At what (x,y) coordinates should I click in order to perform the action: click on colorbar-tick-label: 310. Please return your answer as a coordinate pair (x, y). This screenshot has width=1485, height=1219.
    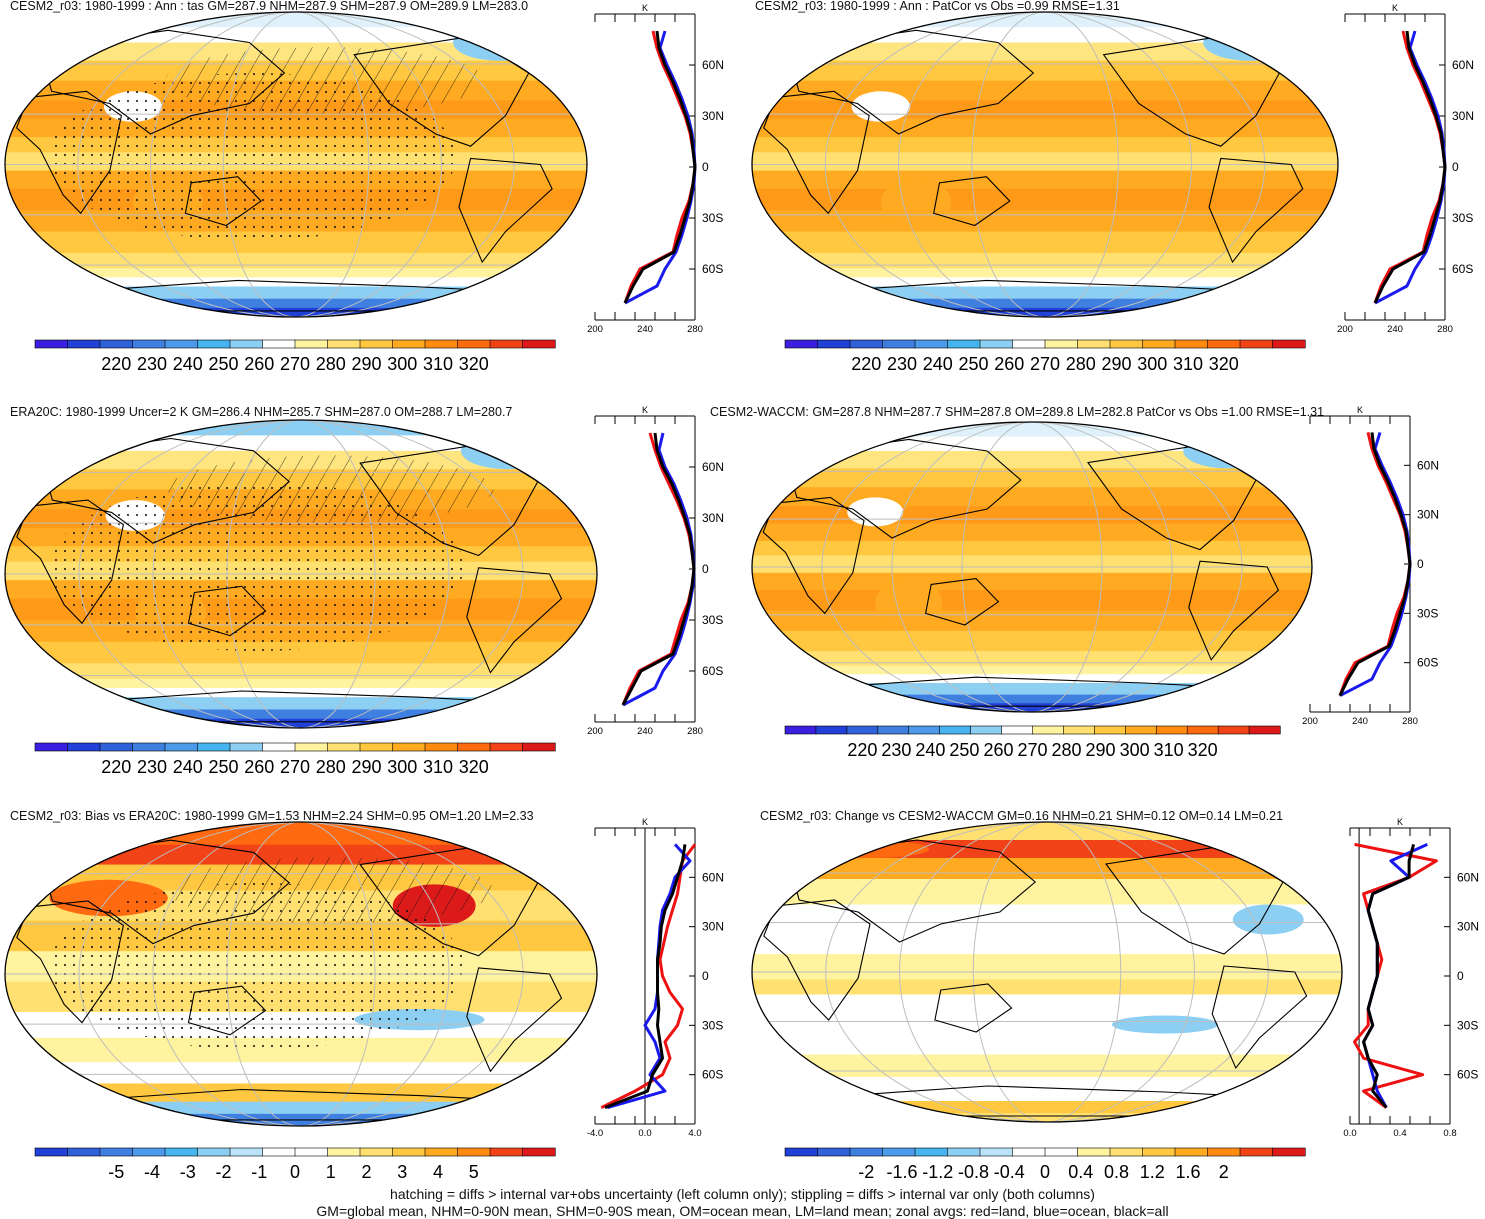
    Looking at the image, I should click on (1188, 364).